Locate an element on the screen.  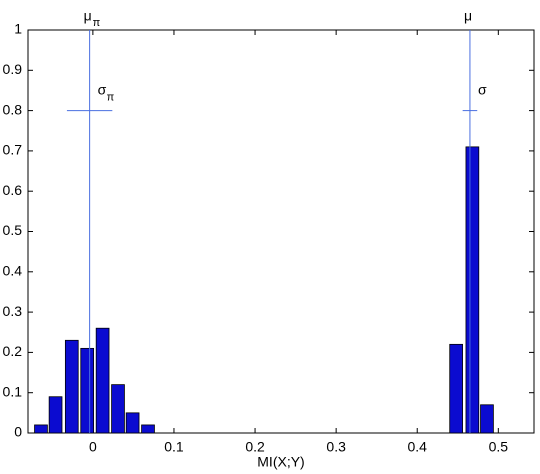
y-tick-label: 0.8 is located at coordinates (13, 109).